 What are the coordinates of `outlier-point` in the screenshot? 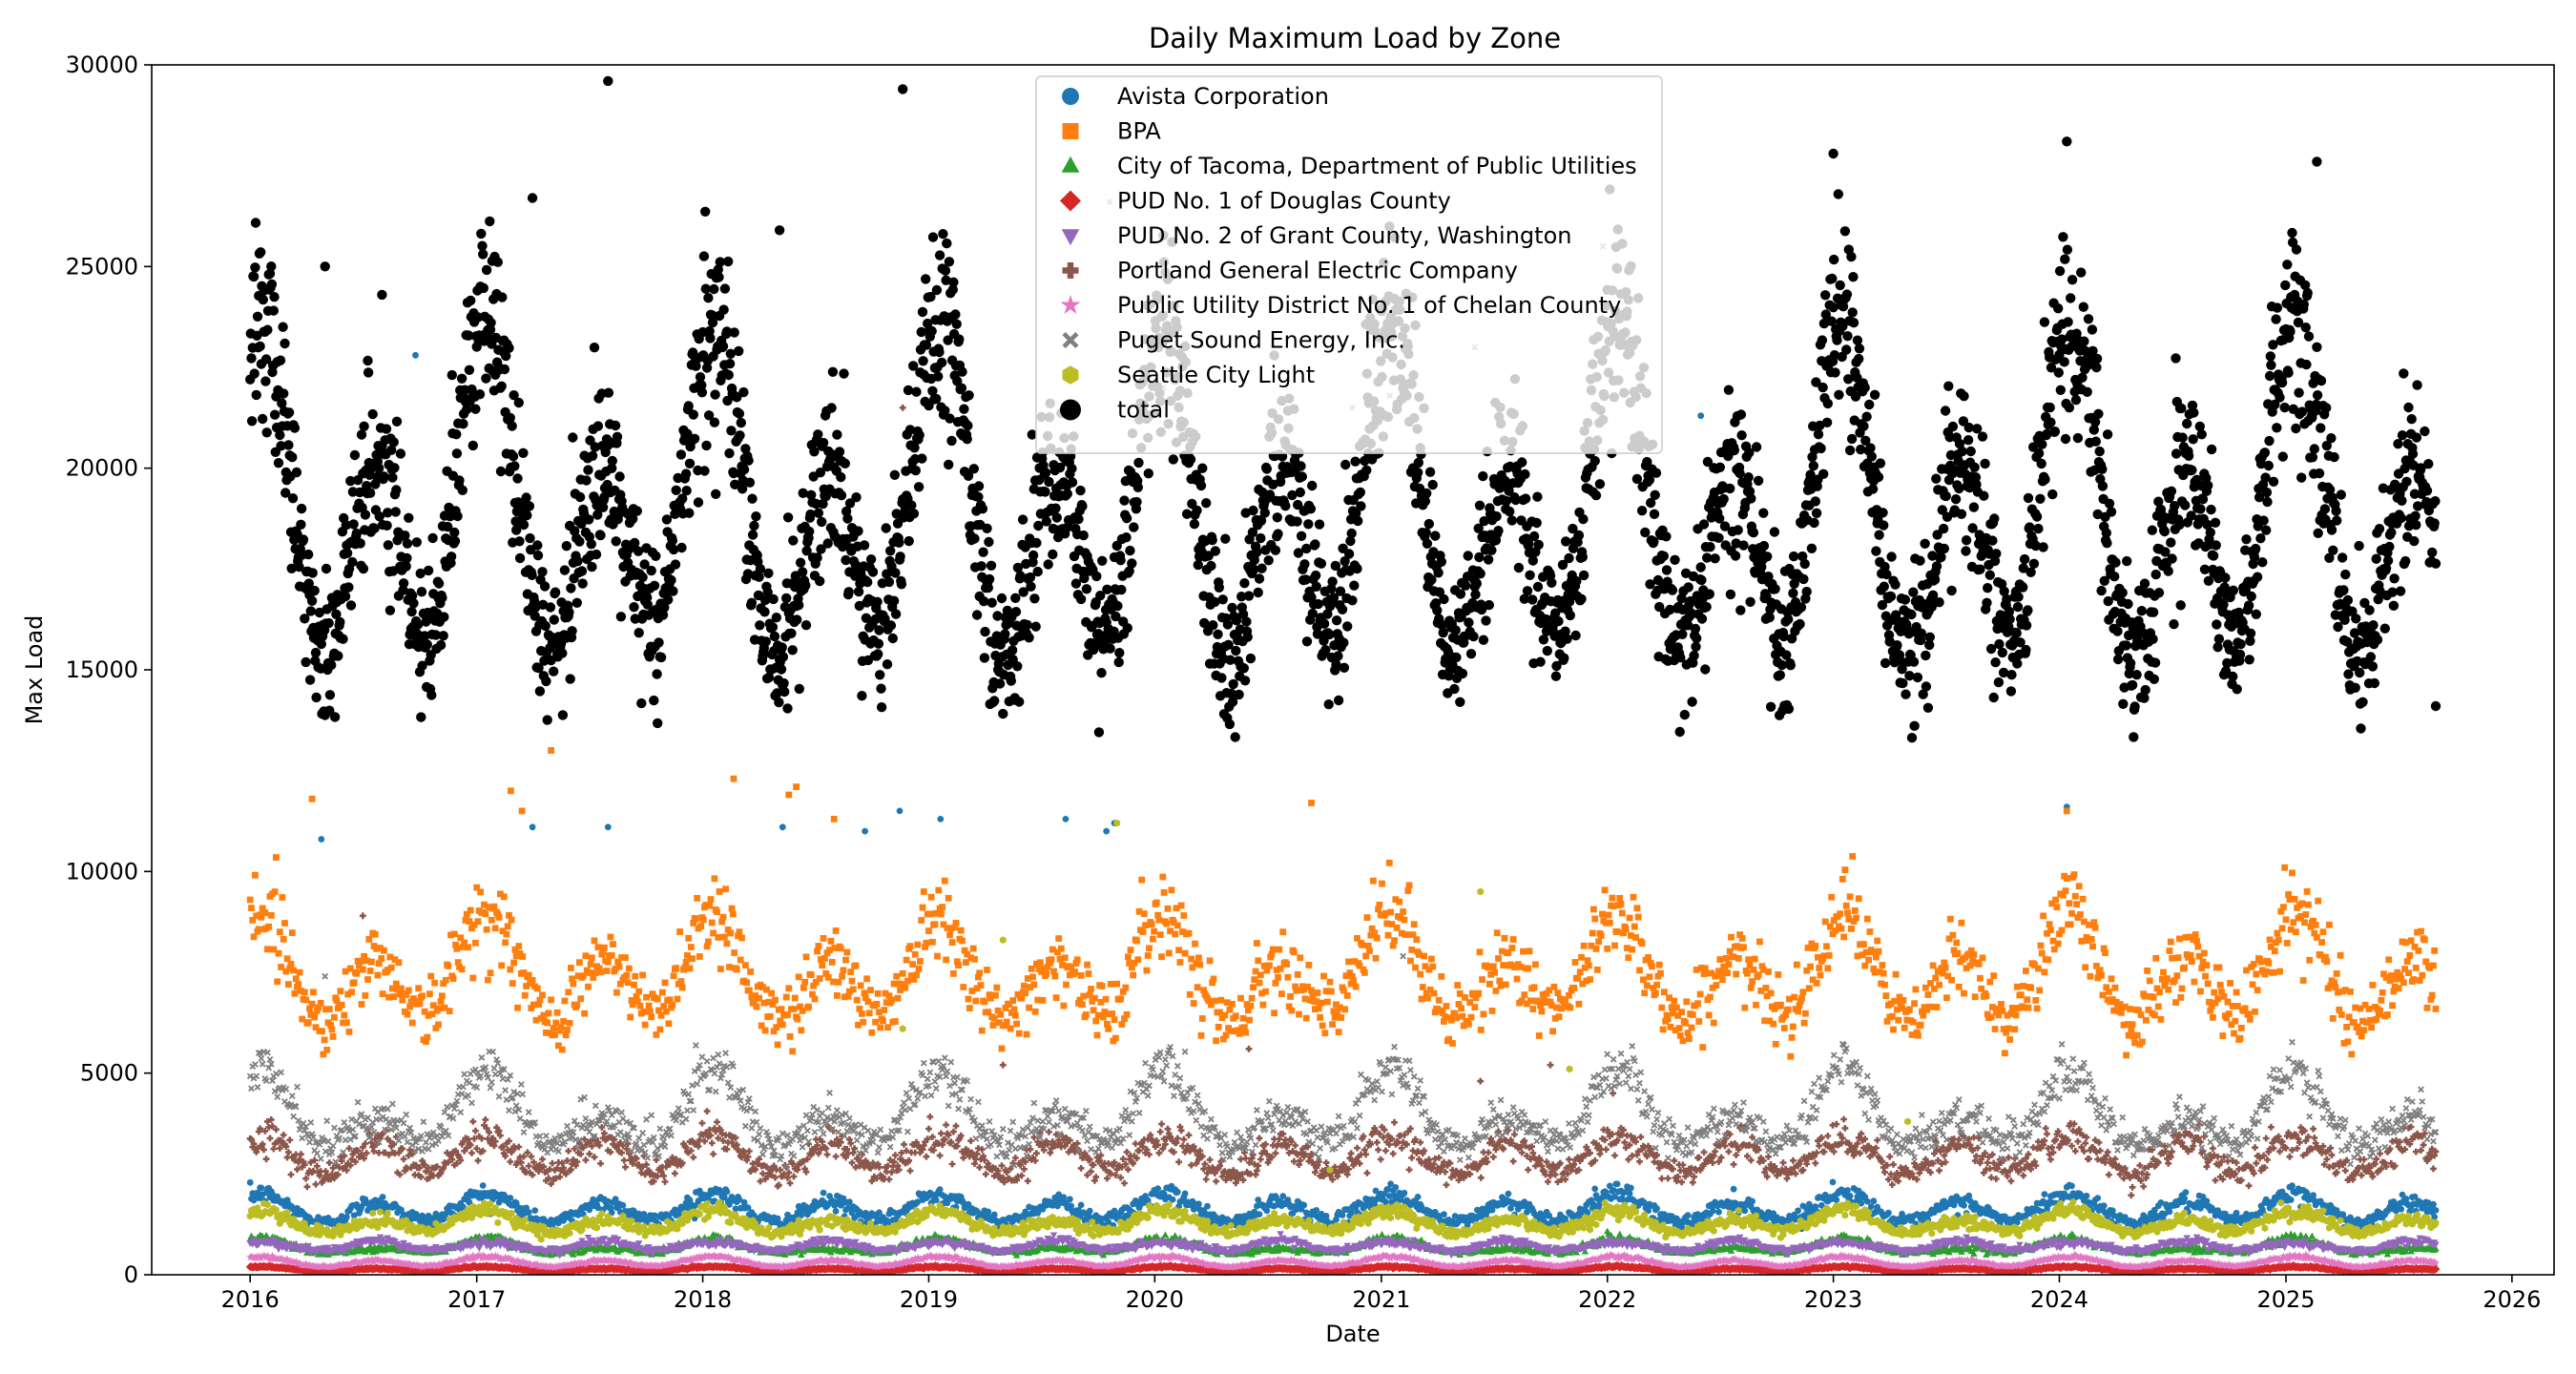 It's located at (1701, 416).